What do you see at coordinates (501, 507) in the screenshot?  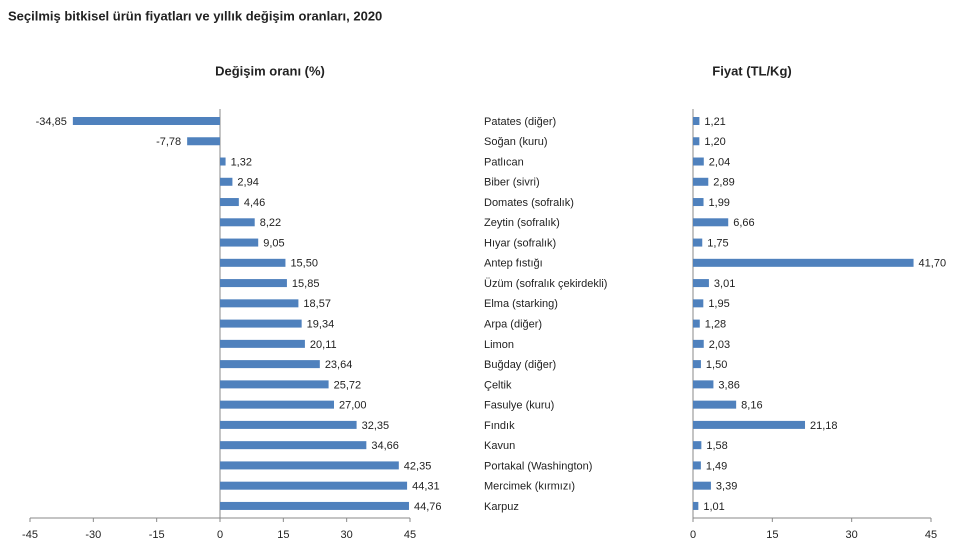 I see `category-label: Karpuz` at bounding box center [501, 507].